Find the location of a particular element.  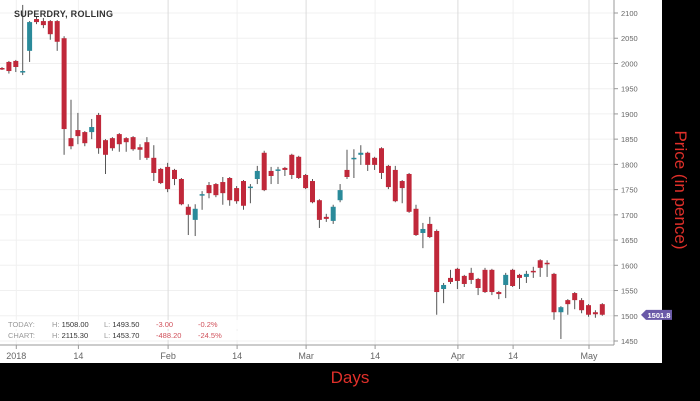

x-tick-label: Apr is located at coordinates (458, 356).